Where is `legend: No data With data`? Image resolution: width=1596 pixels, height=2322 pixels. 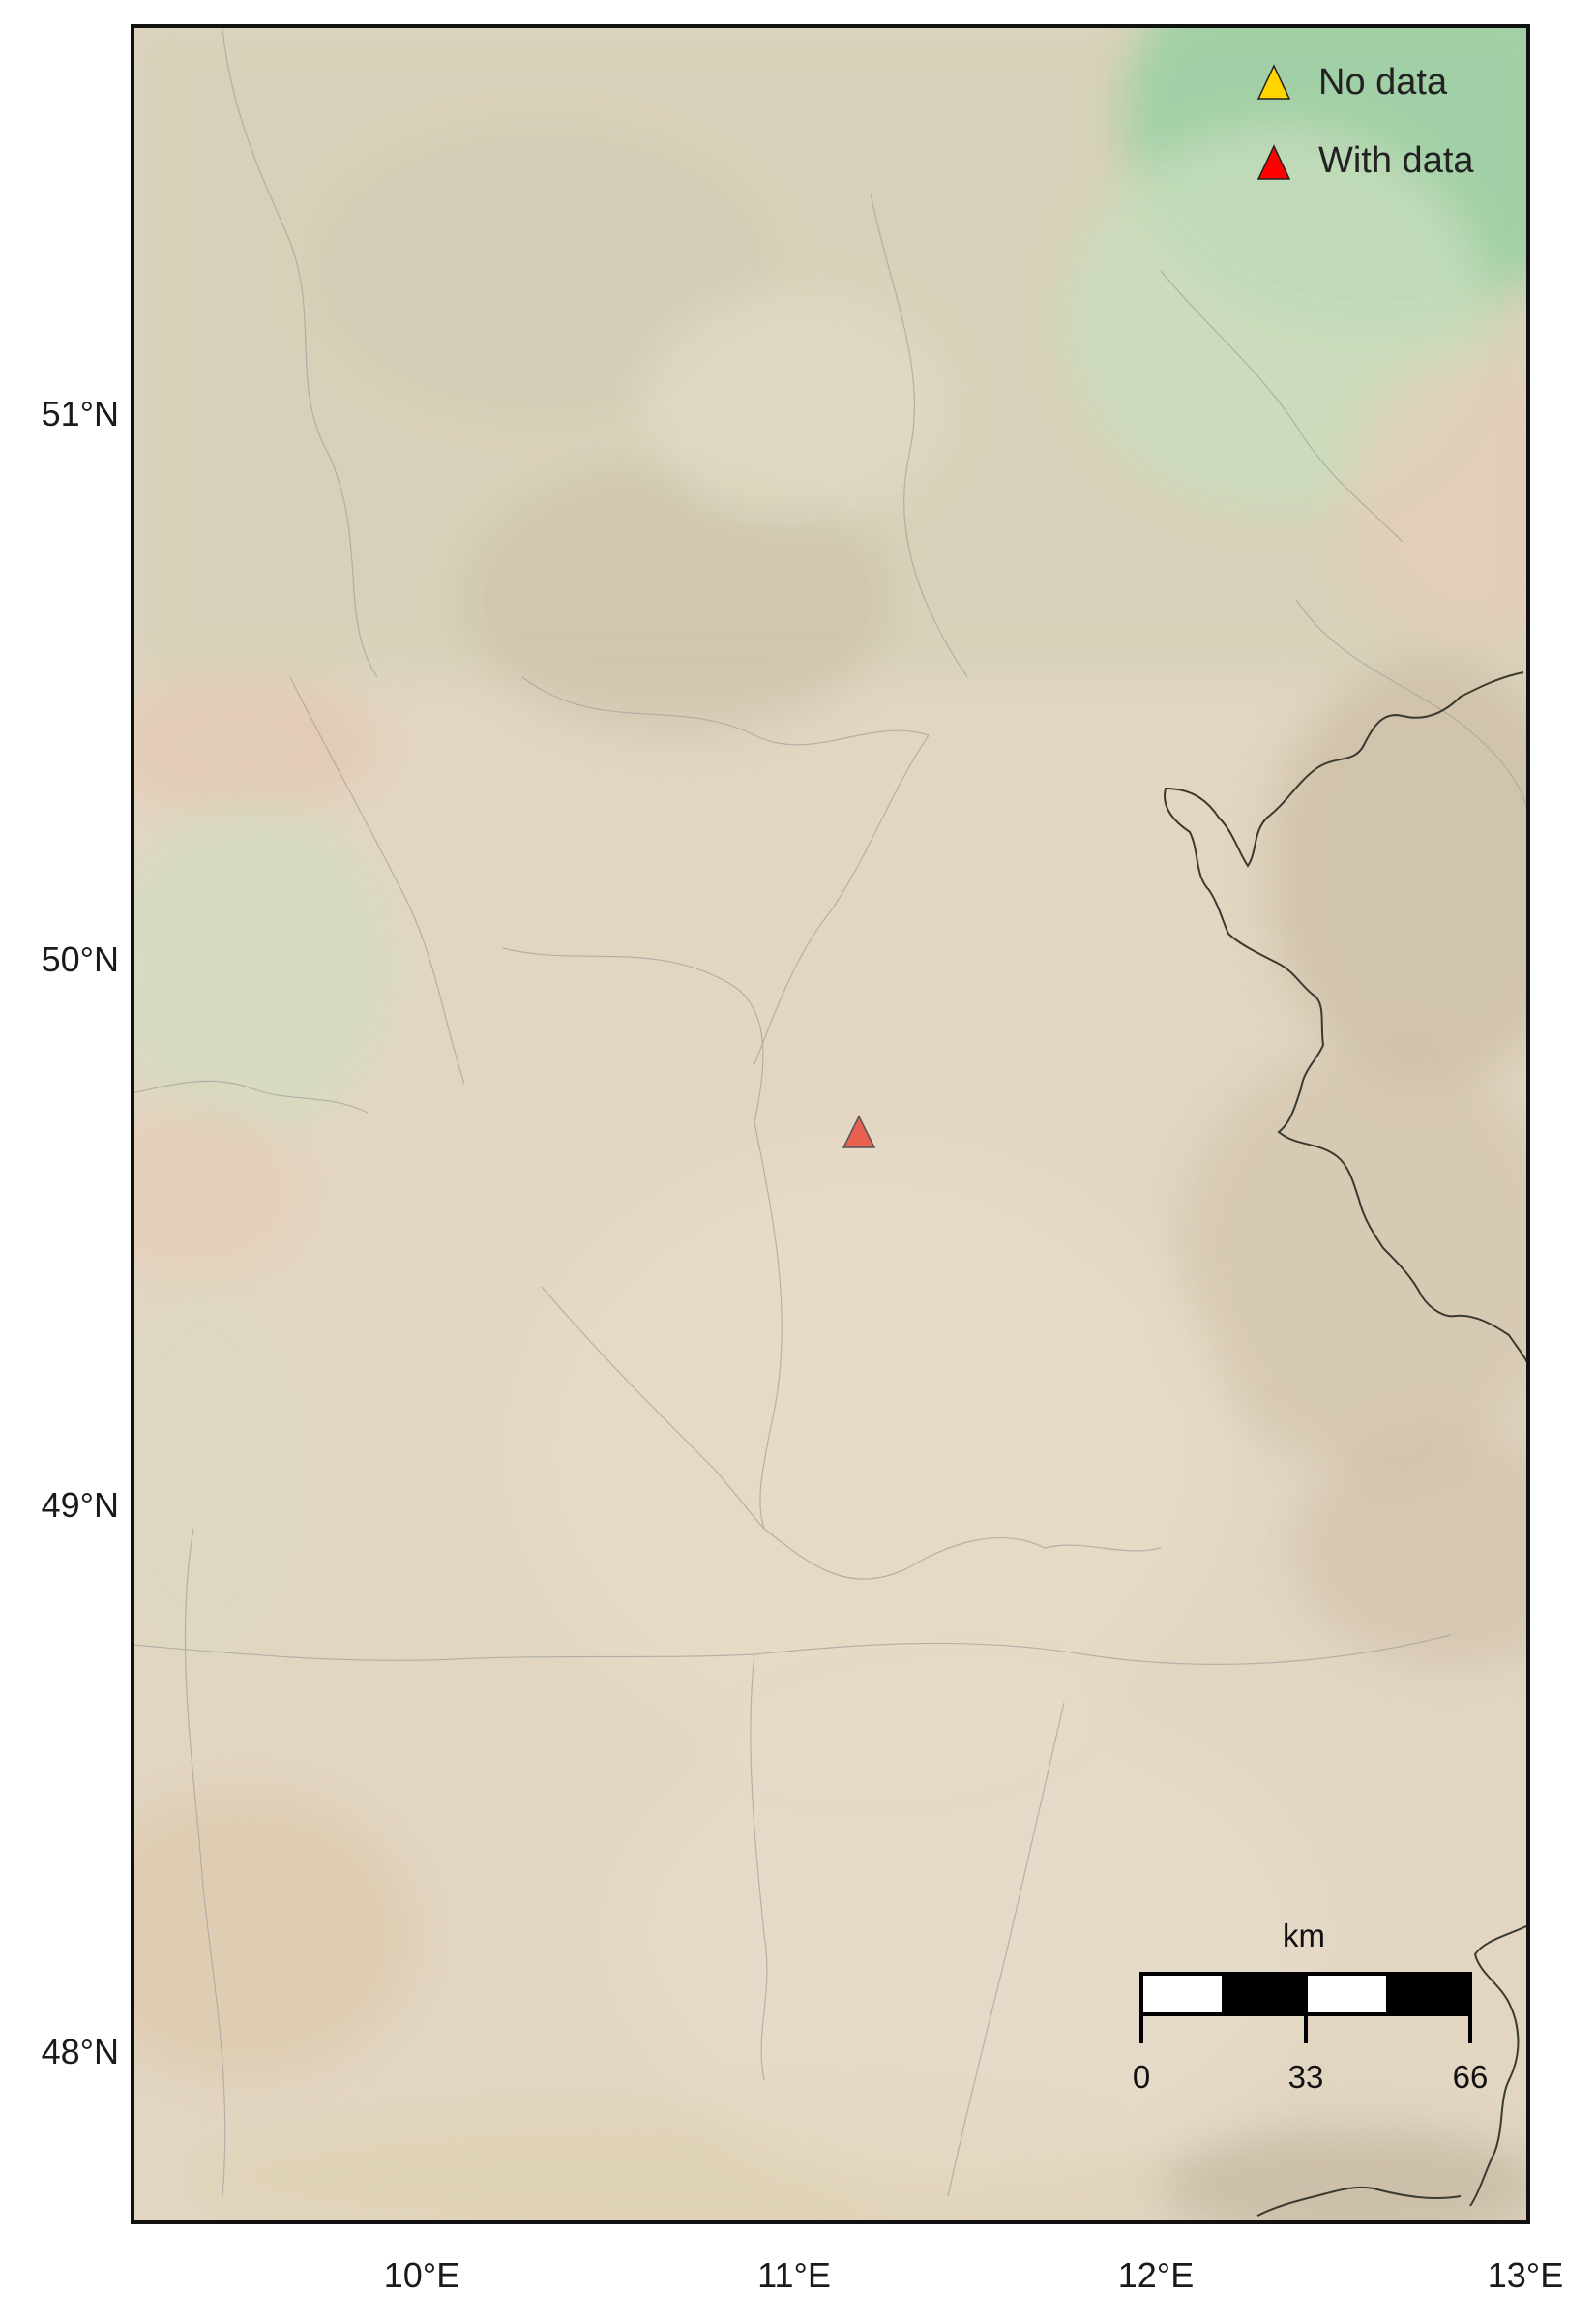 legend: No data With data is located at coordinates (1365, 121).